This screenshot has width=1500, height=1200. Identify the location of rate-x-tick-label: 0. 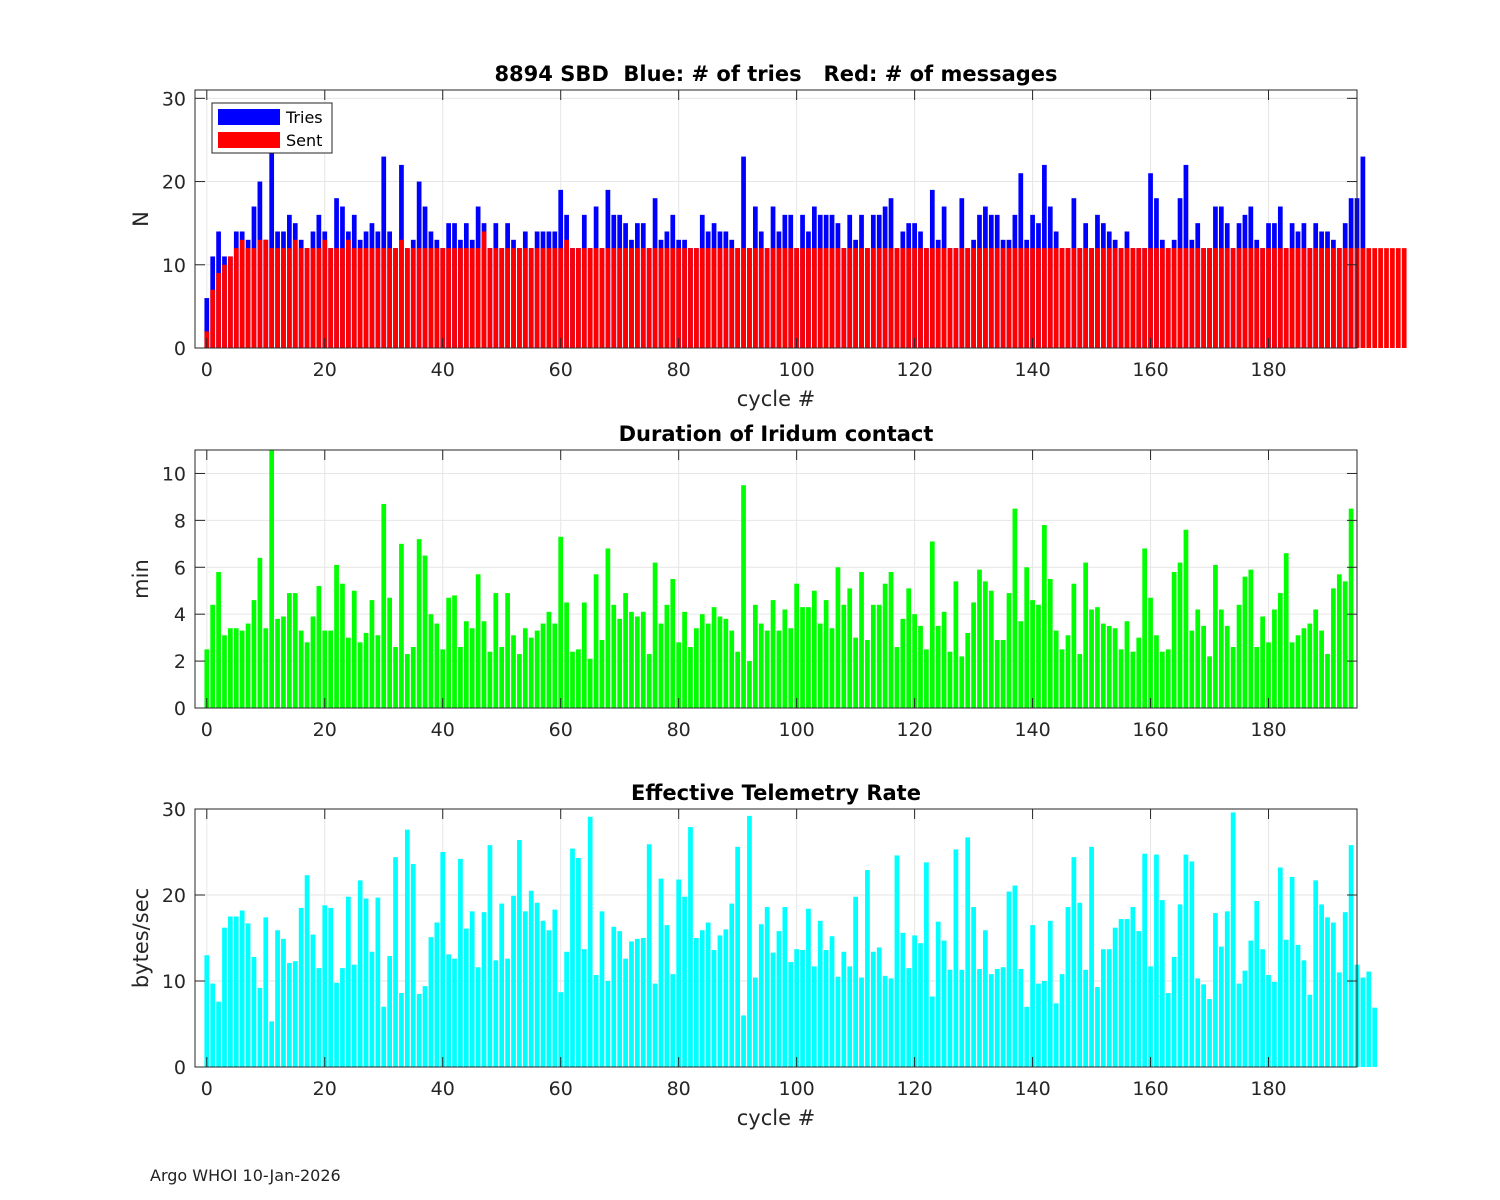
(207, 1089).